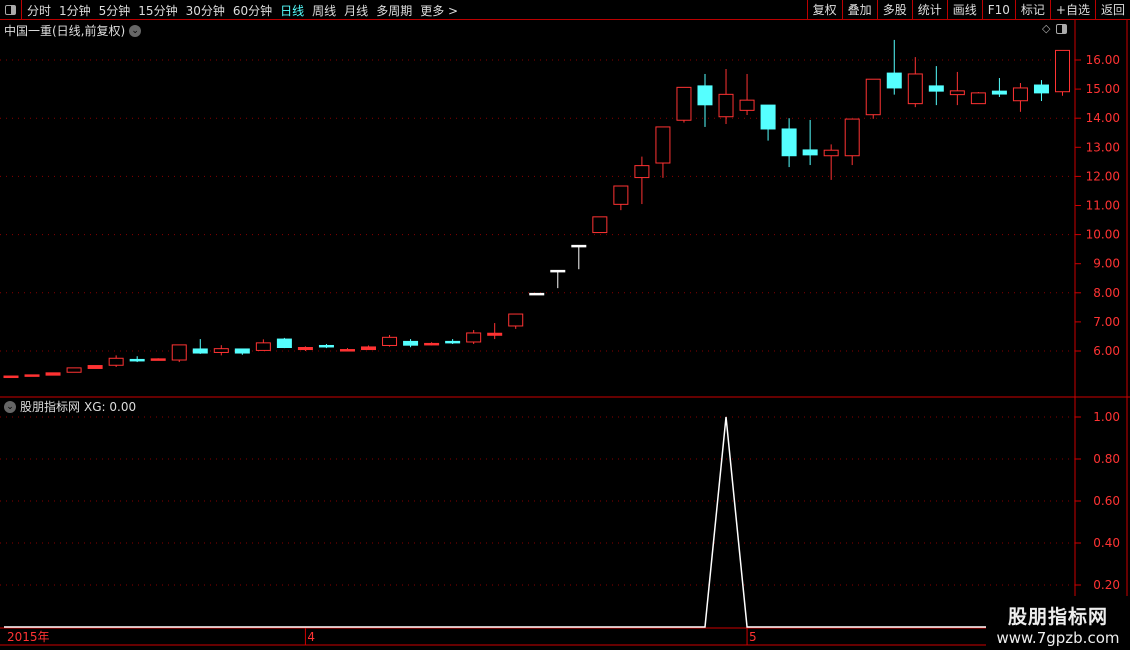 Image resolution: width=1130 pixels, height=650 pixels. I want to click on diamond-icon: ◇, so click(1046, 28).